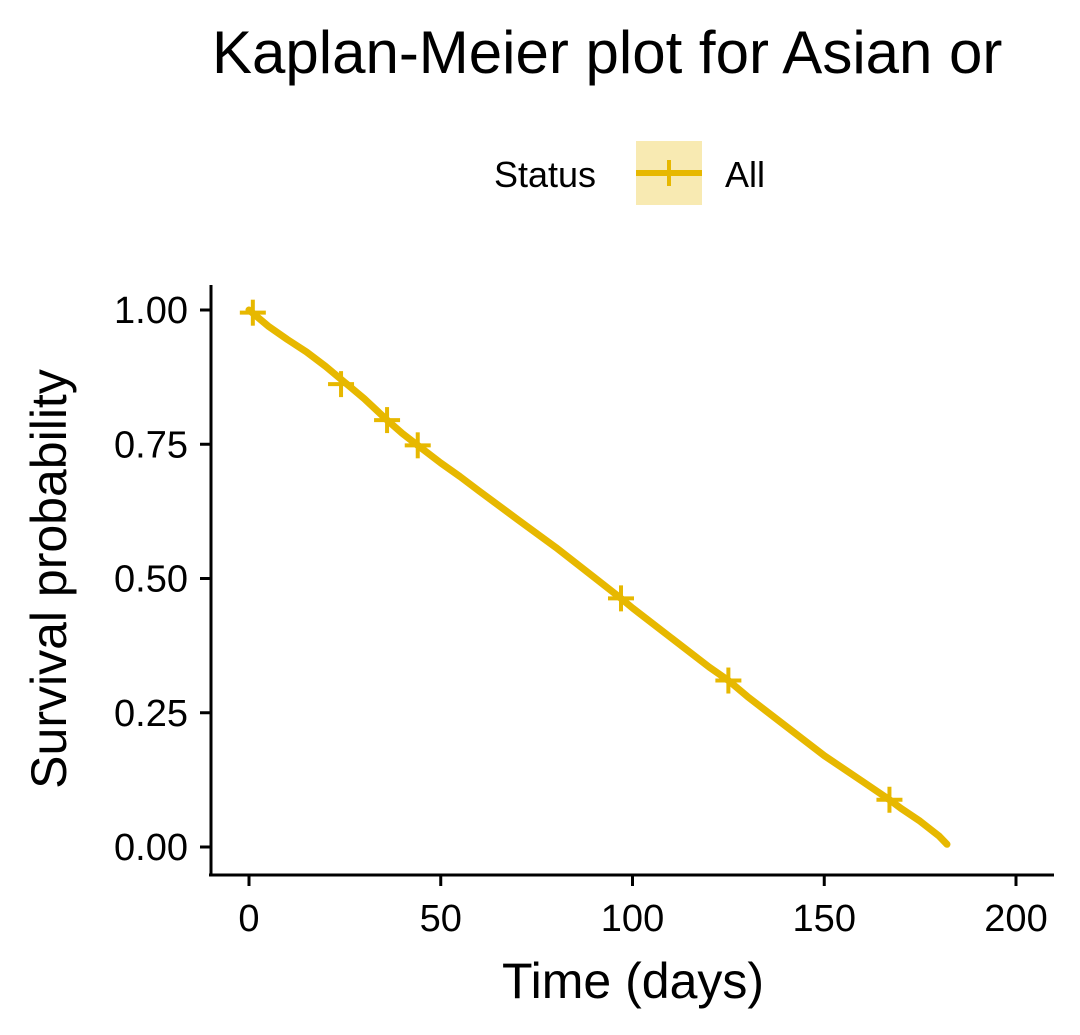  Describe the element at coordinates (629, 173) in the screenshot. I see `legend: Status All` at that location.